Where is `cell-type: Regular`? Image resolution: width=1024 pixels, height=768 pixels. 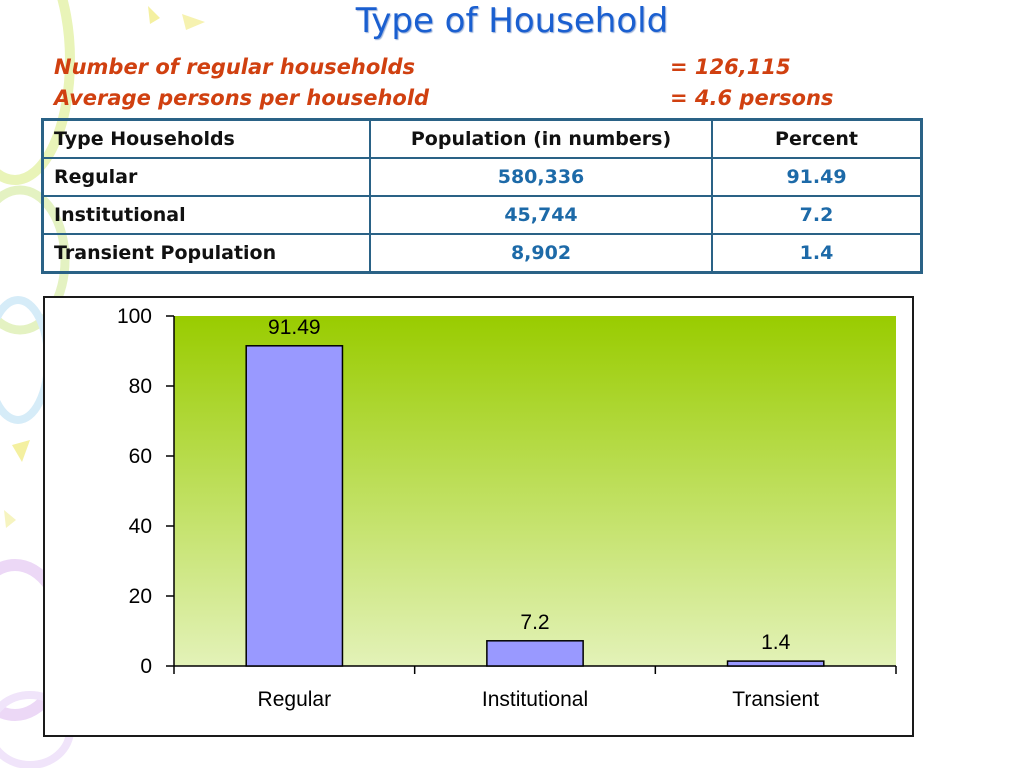 cell-type: Regular is located at coordinates (206, 177).